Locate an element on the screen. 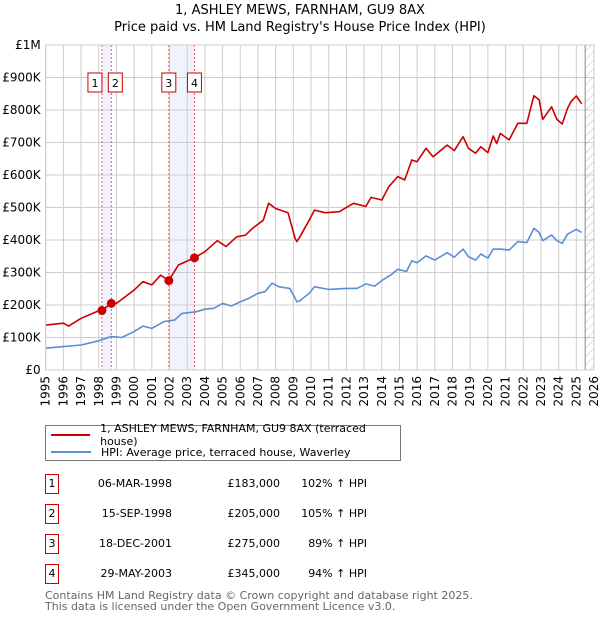 Image resolution: width=600 pixels, height=620 pixels. forecast-hatch-region is located at coordinates (589, 207).